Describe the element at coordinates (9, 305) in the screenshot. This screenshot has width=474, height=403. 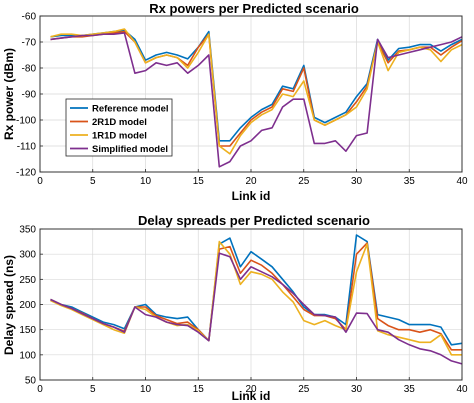
I see `y-axis-label: Delay spread (ns)` at that location.